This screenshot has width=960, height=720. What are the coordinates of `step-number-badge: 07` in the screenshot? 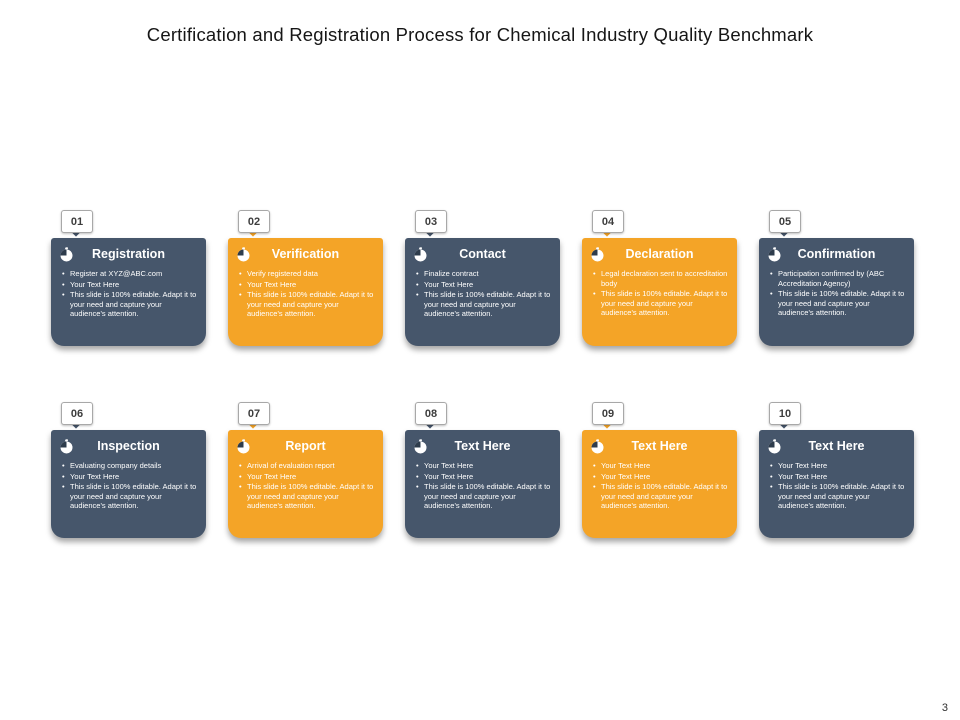 It's located at (254, 413).